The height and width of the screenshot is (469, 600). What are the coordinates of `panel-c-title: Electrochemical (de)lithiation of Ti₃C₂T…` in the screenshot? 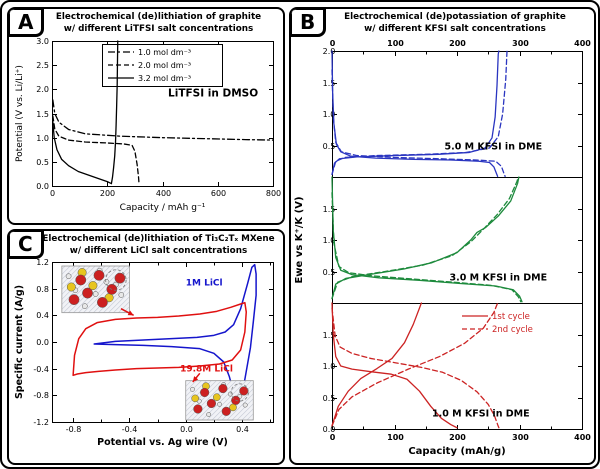 It's located at (146, 244).